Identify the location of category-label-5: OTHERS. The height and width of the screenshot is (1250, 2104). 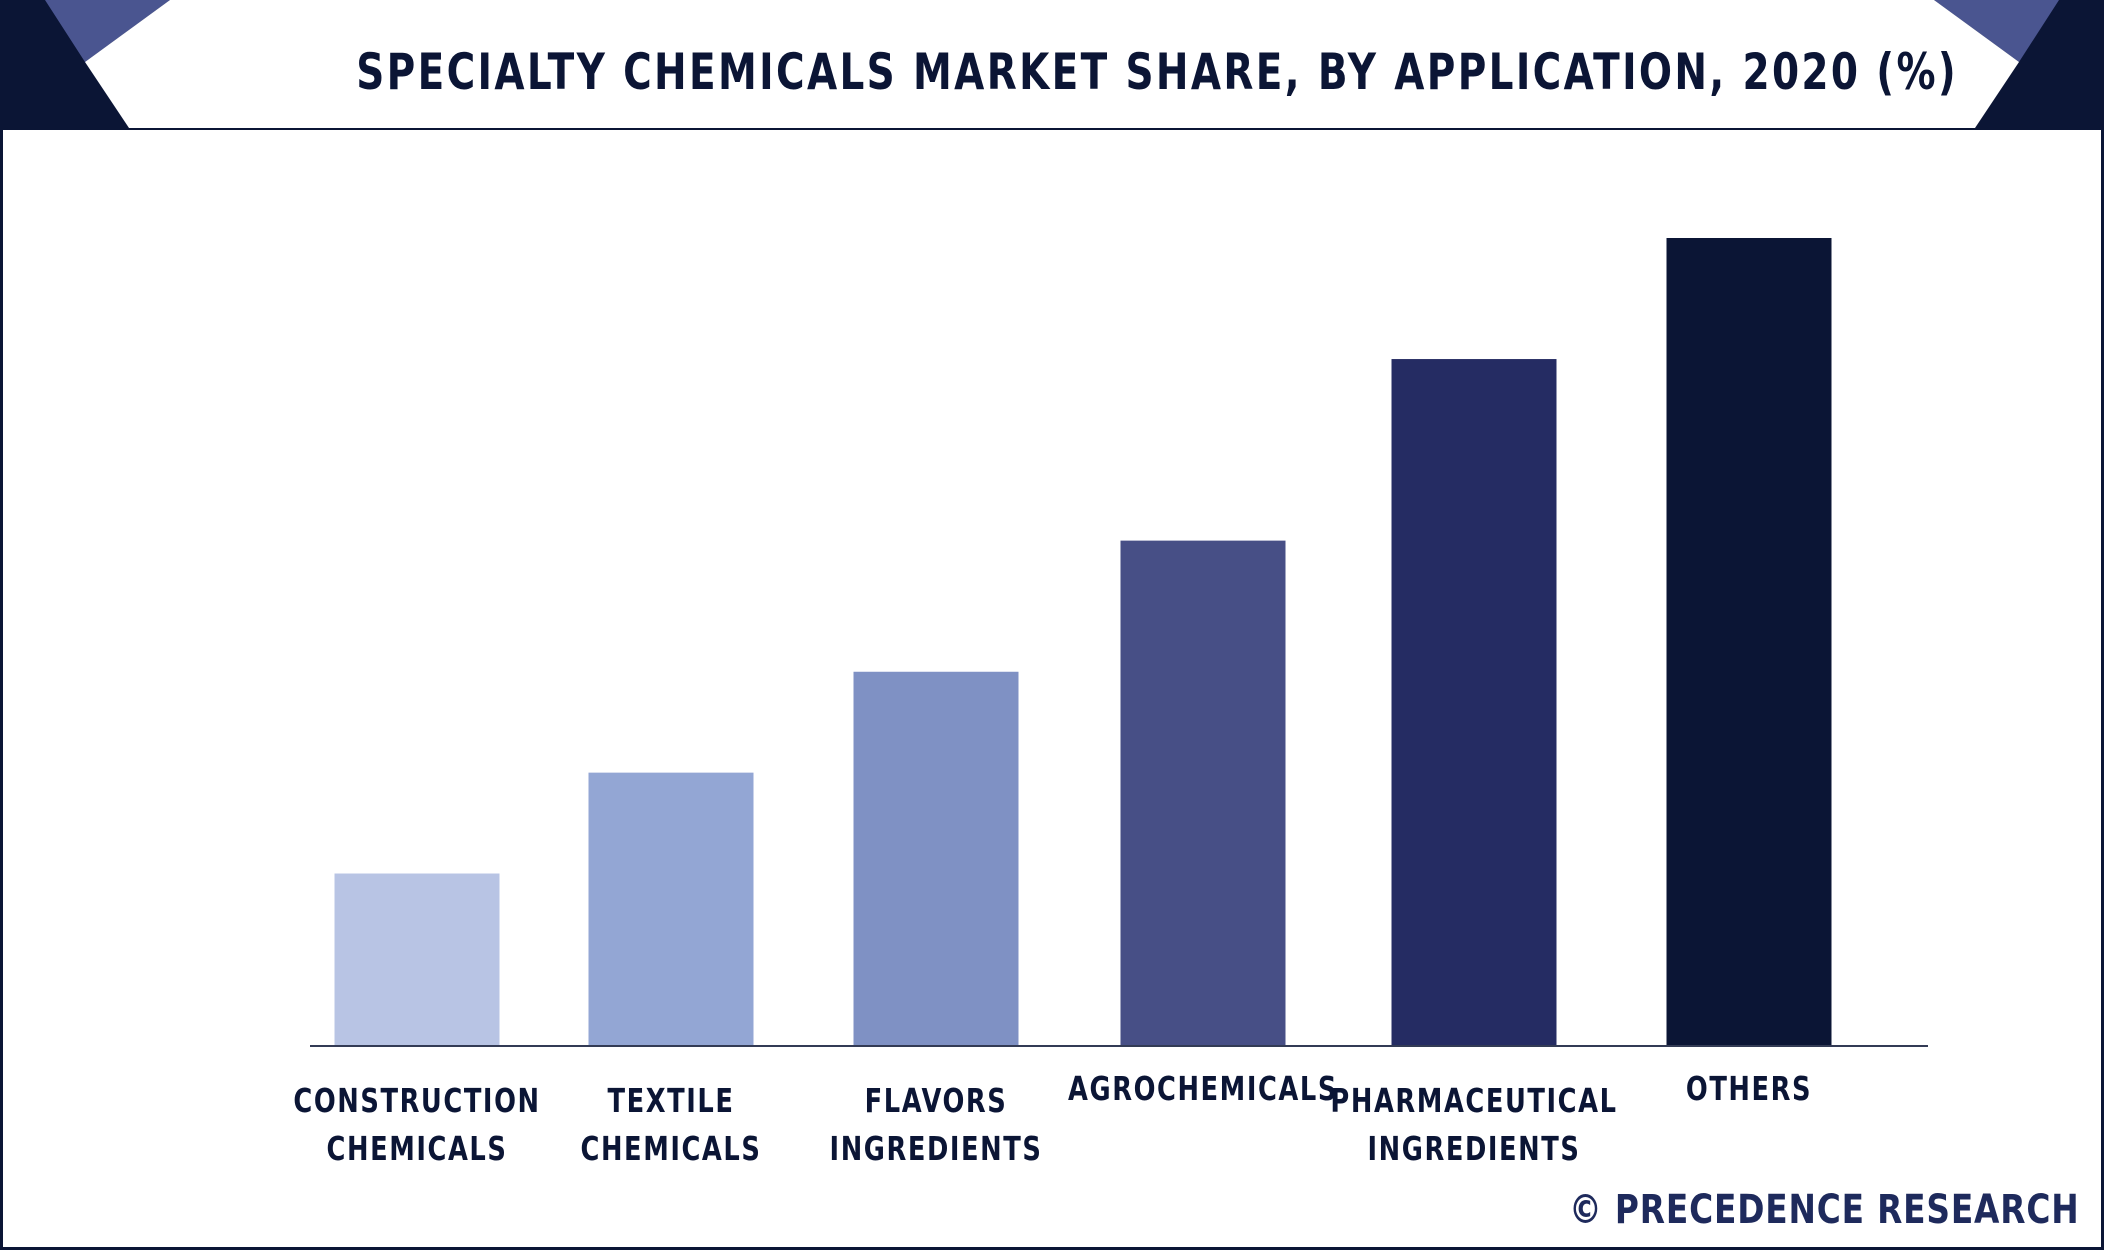
(1749, 1089).